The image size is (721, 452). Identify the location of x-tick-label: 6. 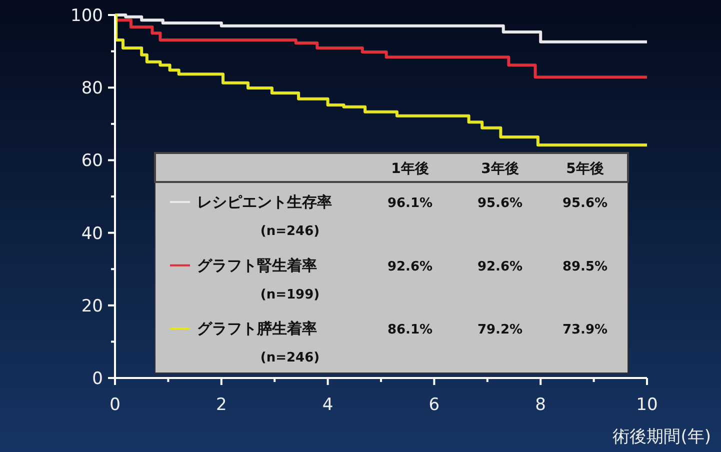
(434, 405).